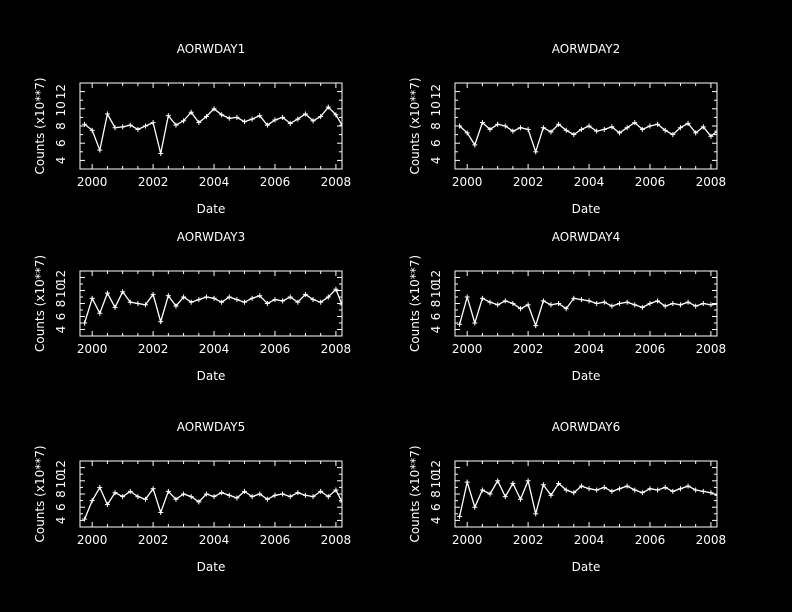  What do you see at coordinates (586, 237) in the screenshot?
I see `chart-title: AORWDAY4` at bounding box center [586, 237].